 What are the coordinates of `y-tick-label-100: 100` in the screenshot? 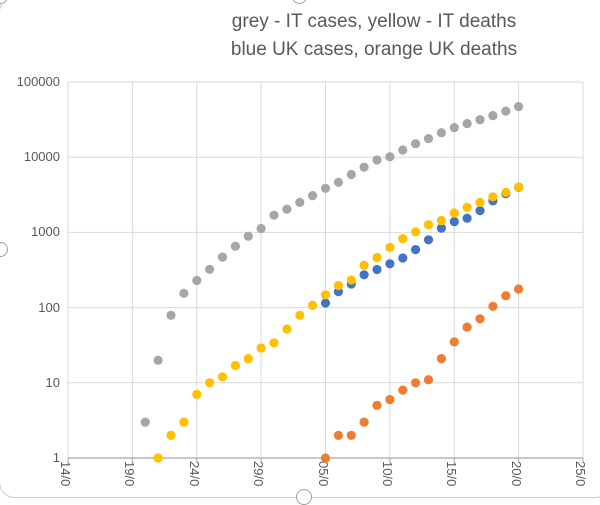 It's located at (49, 307).